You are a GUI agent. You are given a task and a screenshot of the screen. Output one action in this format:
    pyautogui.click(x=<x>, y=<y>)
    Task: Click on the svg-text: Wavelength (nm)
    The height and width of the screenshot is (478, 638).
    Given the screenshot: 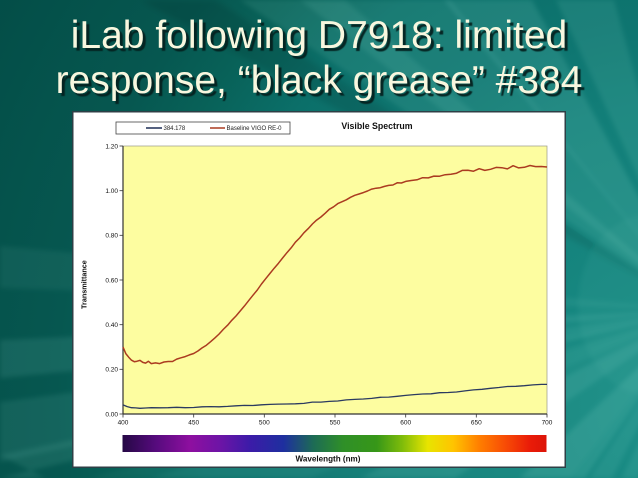 What is the action you would take?
    pyautogui.click(x=328, y=459)
    